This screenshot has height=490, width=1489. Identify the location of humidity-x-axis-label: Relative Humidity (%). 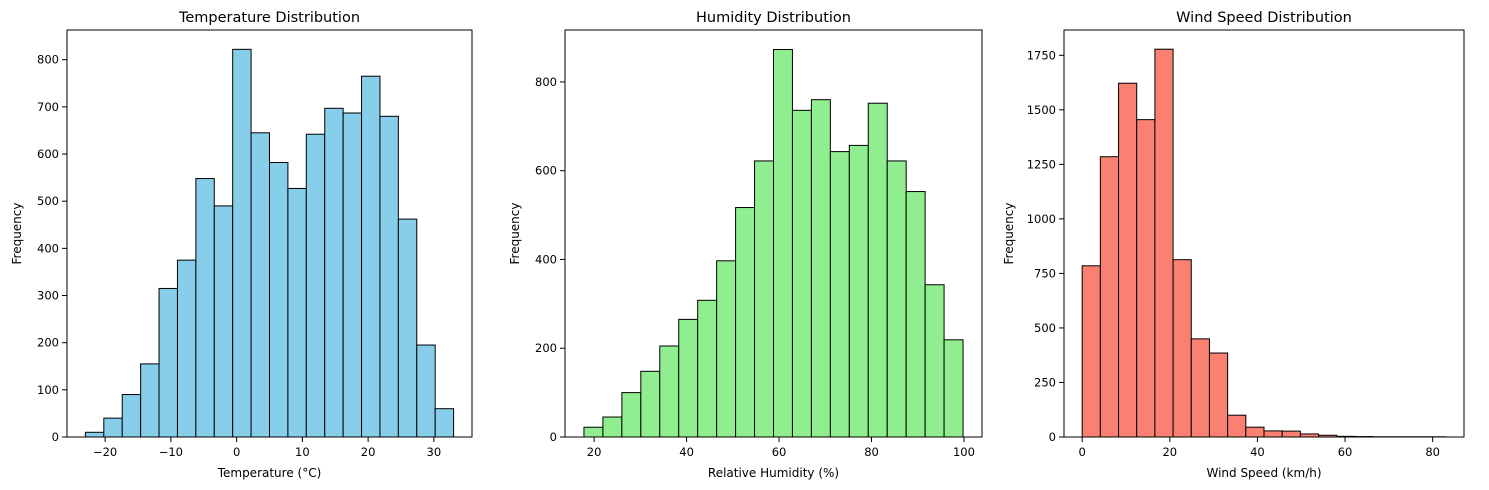
(773, 473).